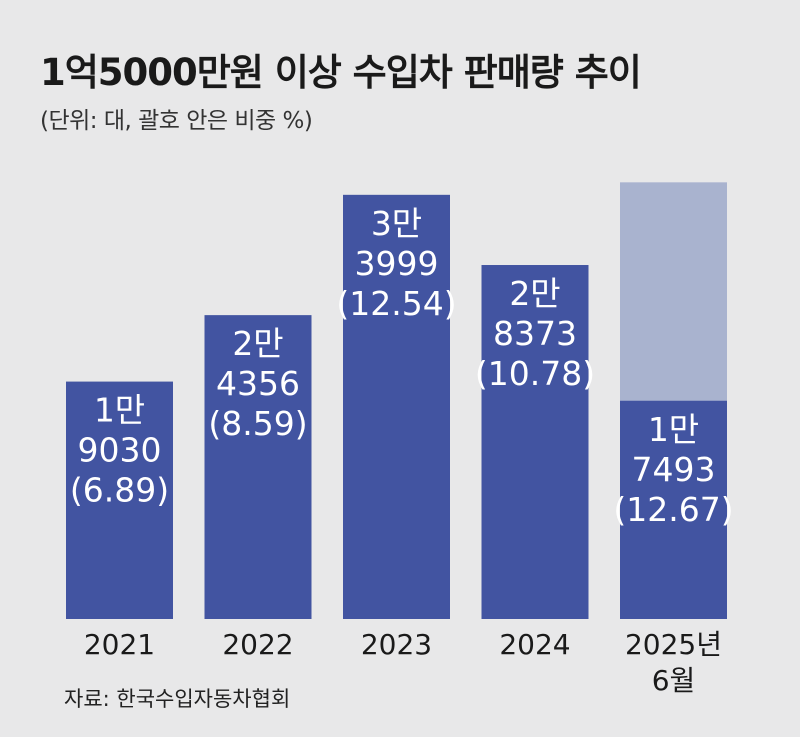  Describe the element at coordinates (396, 303) in the screenshot. I see `data-label: (12.54)` at that location.